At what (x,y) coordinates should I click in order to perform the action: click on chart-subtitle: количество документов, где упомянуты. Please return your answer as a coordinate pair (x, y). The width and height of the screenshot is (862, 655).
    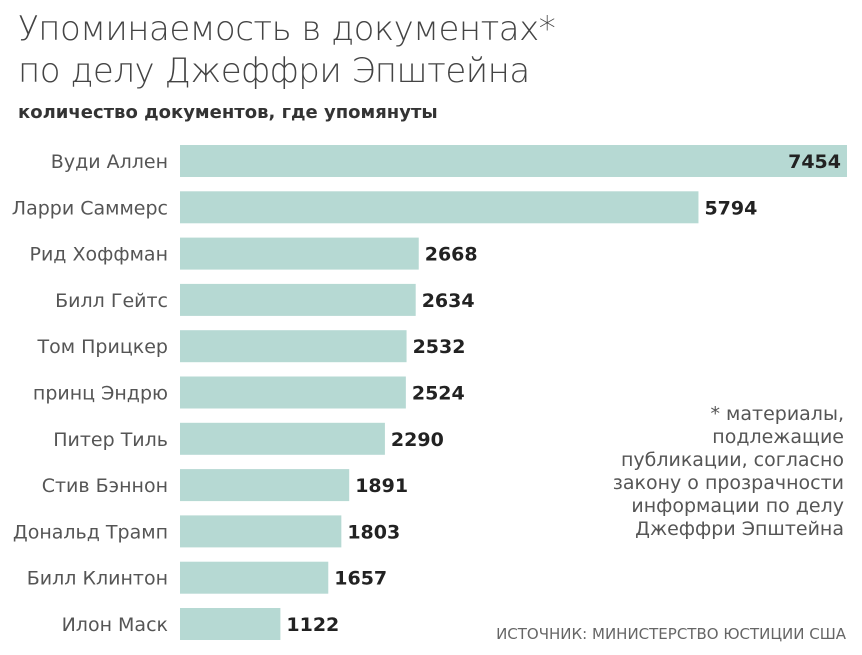
    Looking at the image, I should click on (228, 112).